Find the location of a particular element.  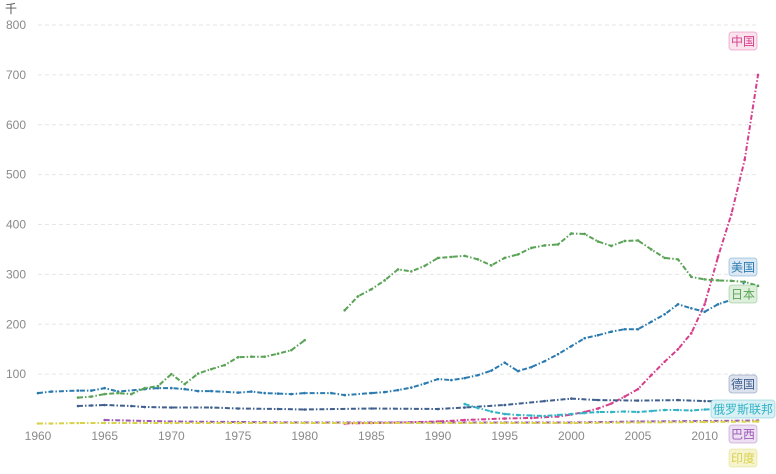

series-label: 中国 is located at coordinates (743, 41).